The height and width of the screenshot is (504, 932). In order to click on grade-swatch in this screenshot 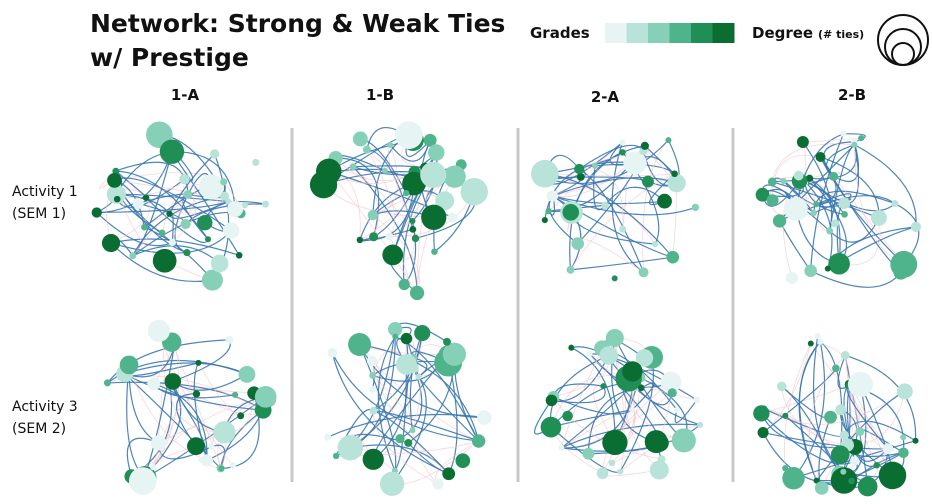, I will do `click(680, 33)`.